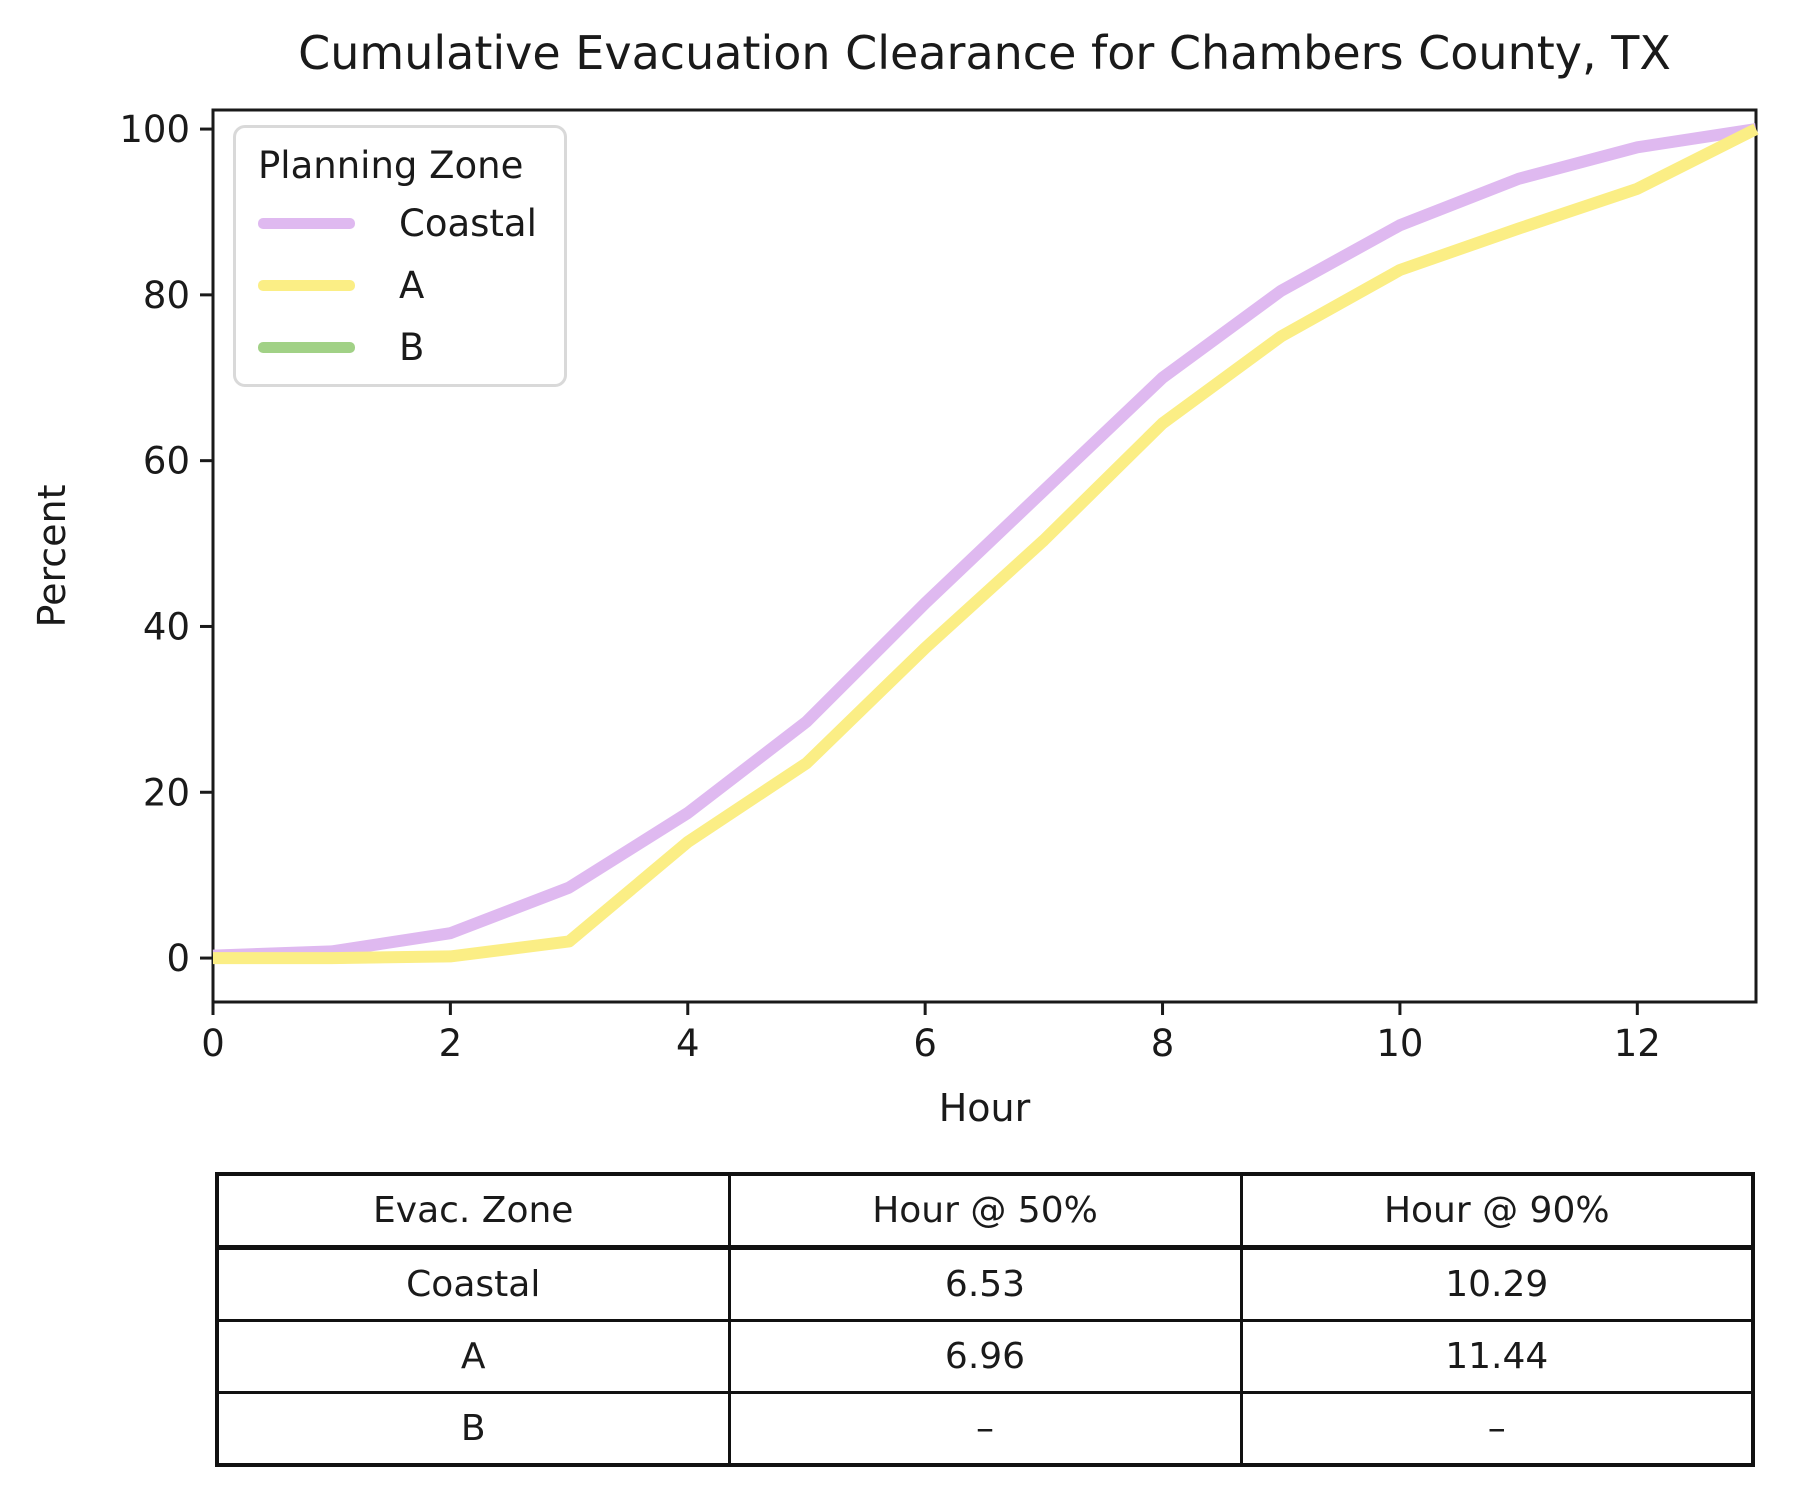 The image size is (1800, 1500). I want to click on column-header-hour-50: Hour @ 50%, so click(985, 1211).